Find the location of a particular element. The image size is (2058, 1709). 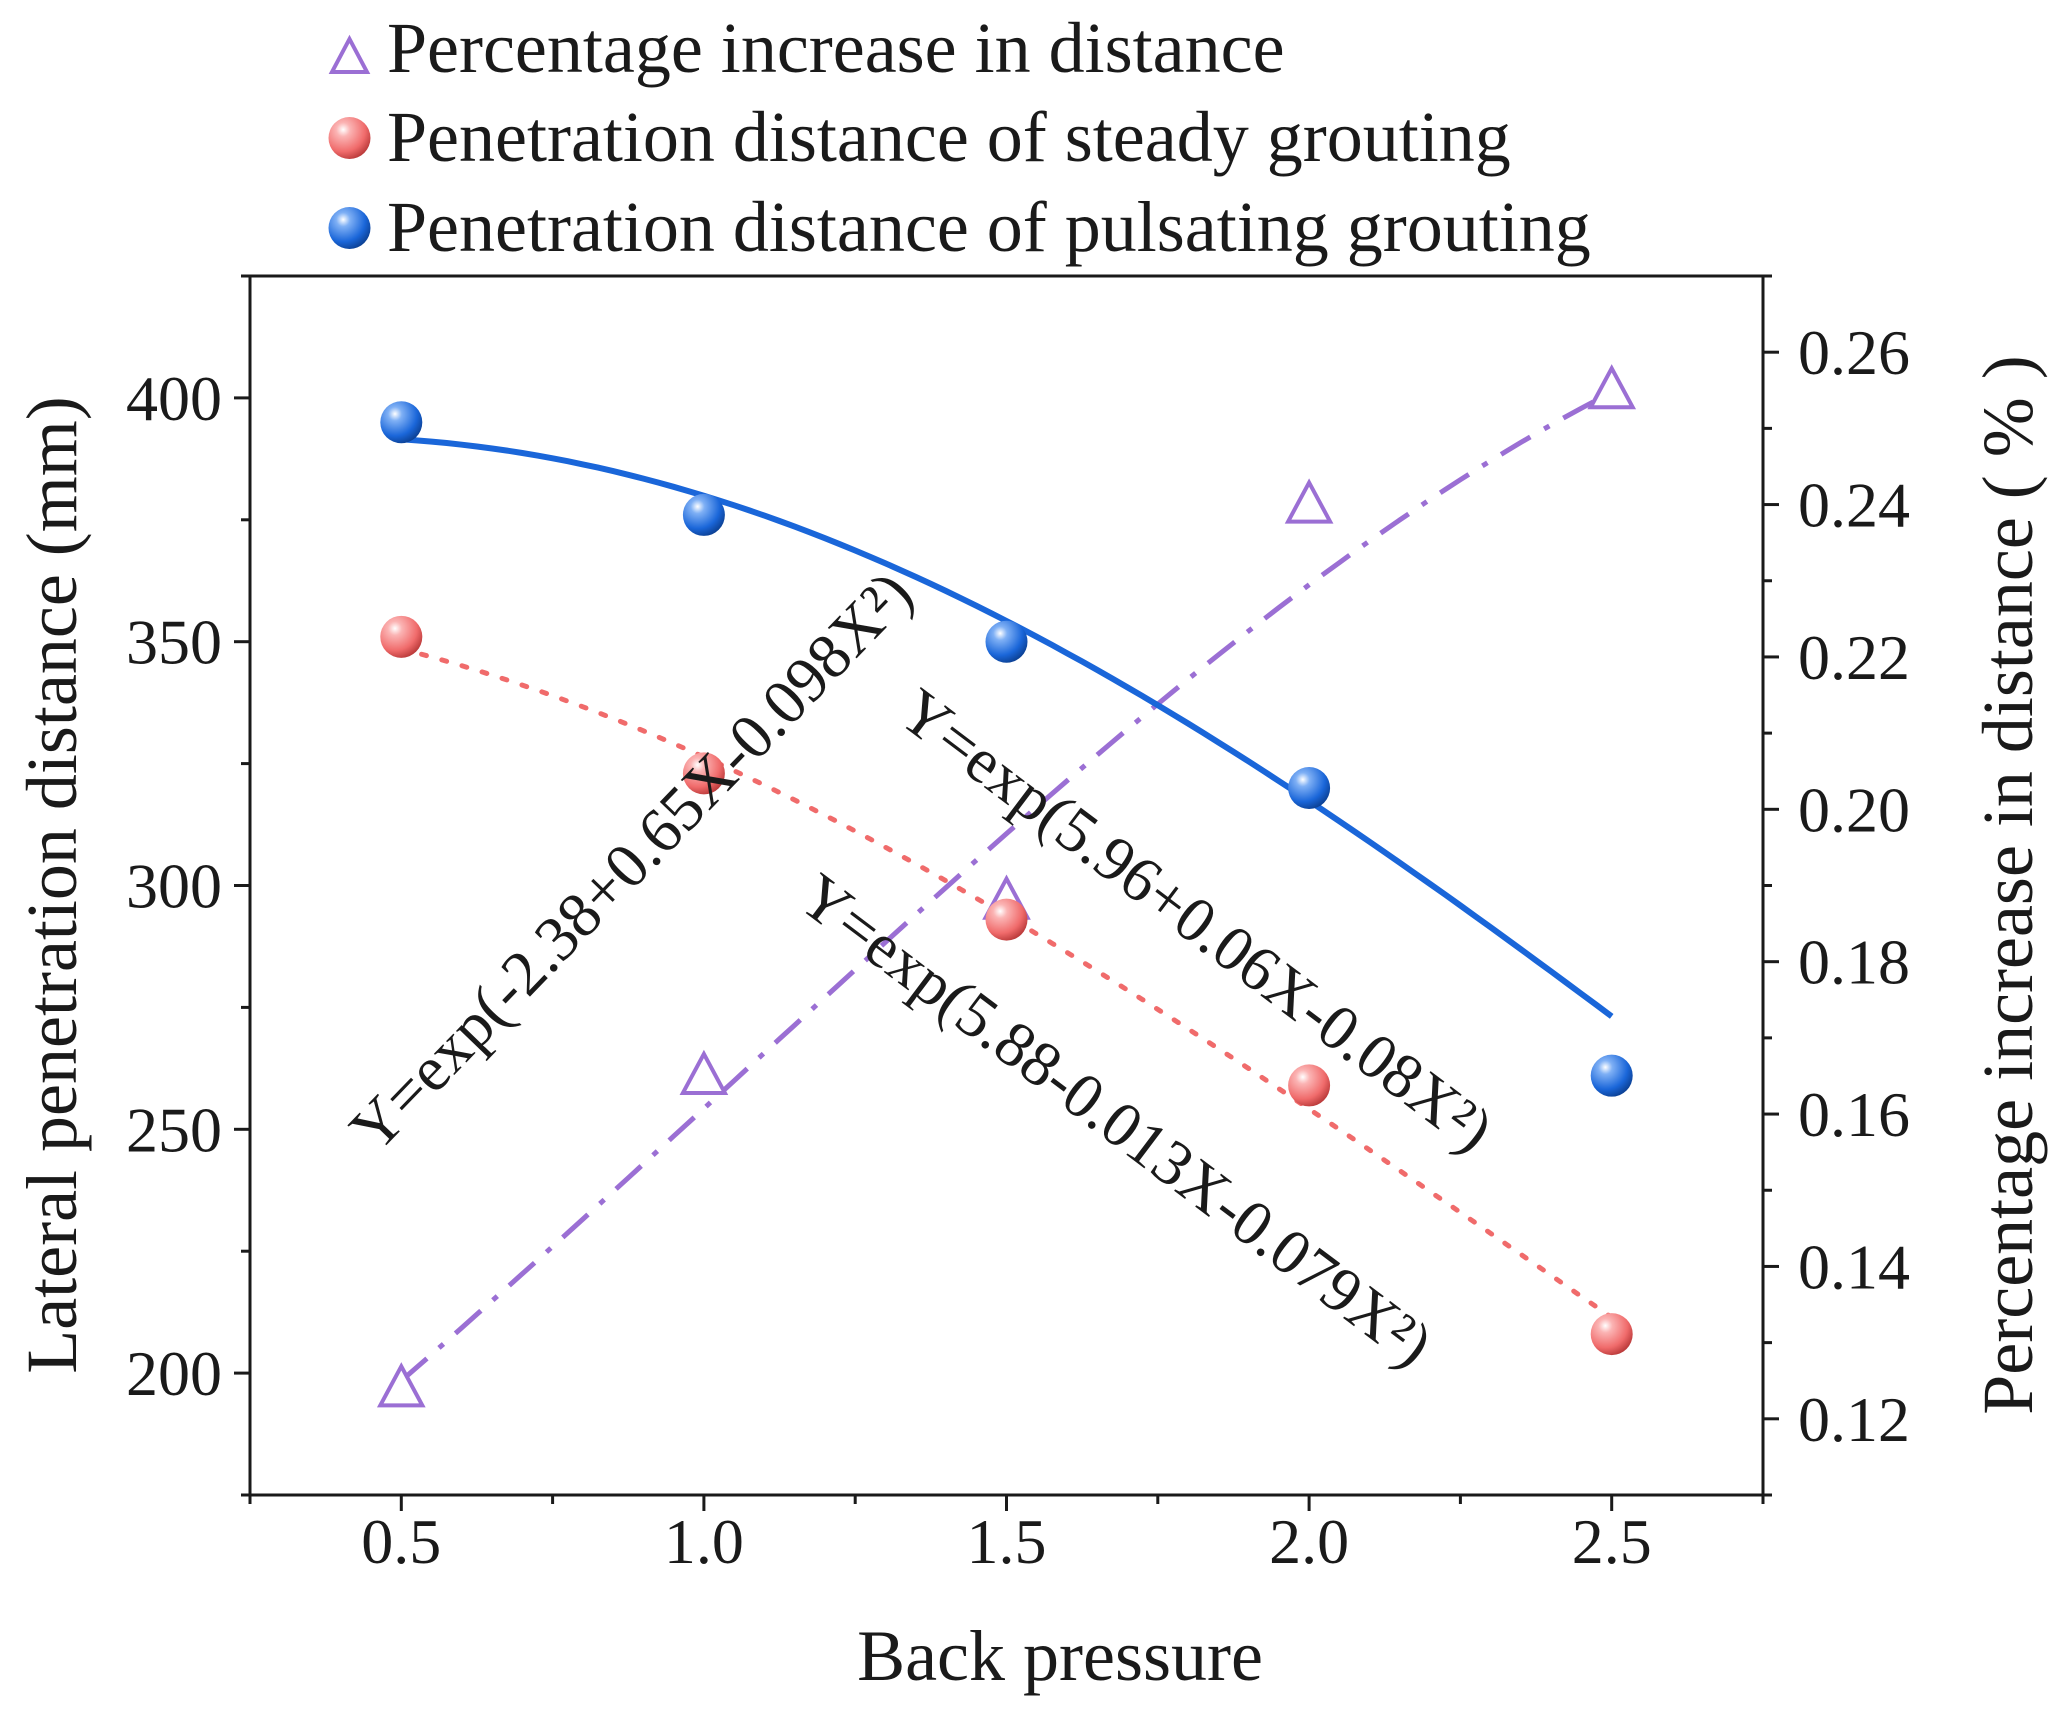

x-tick-label: 2.0 is located at coordinates (1309, 1541).